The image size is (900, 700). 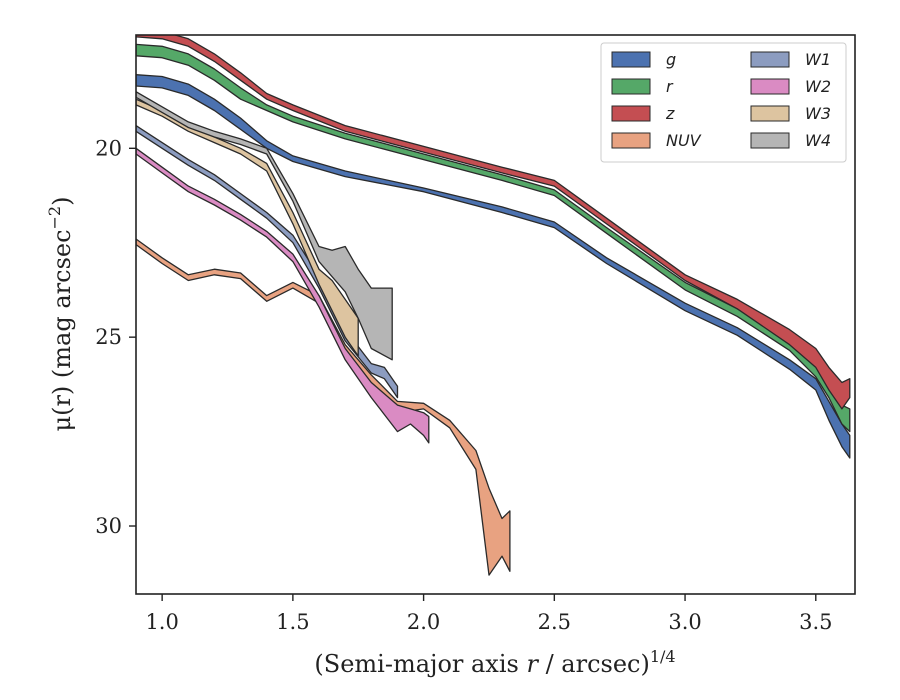 What do you see at coordinates (815, 622) in the screenshot?
I see `x-tick-label: 3.5` at bounding box center [815, 622].